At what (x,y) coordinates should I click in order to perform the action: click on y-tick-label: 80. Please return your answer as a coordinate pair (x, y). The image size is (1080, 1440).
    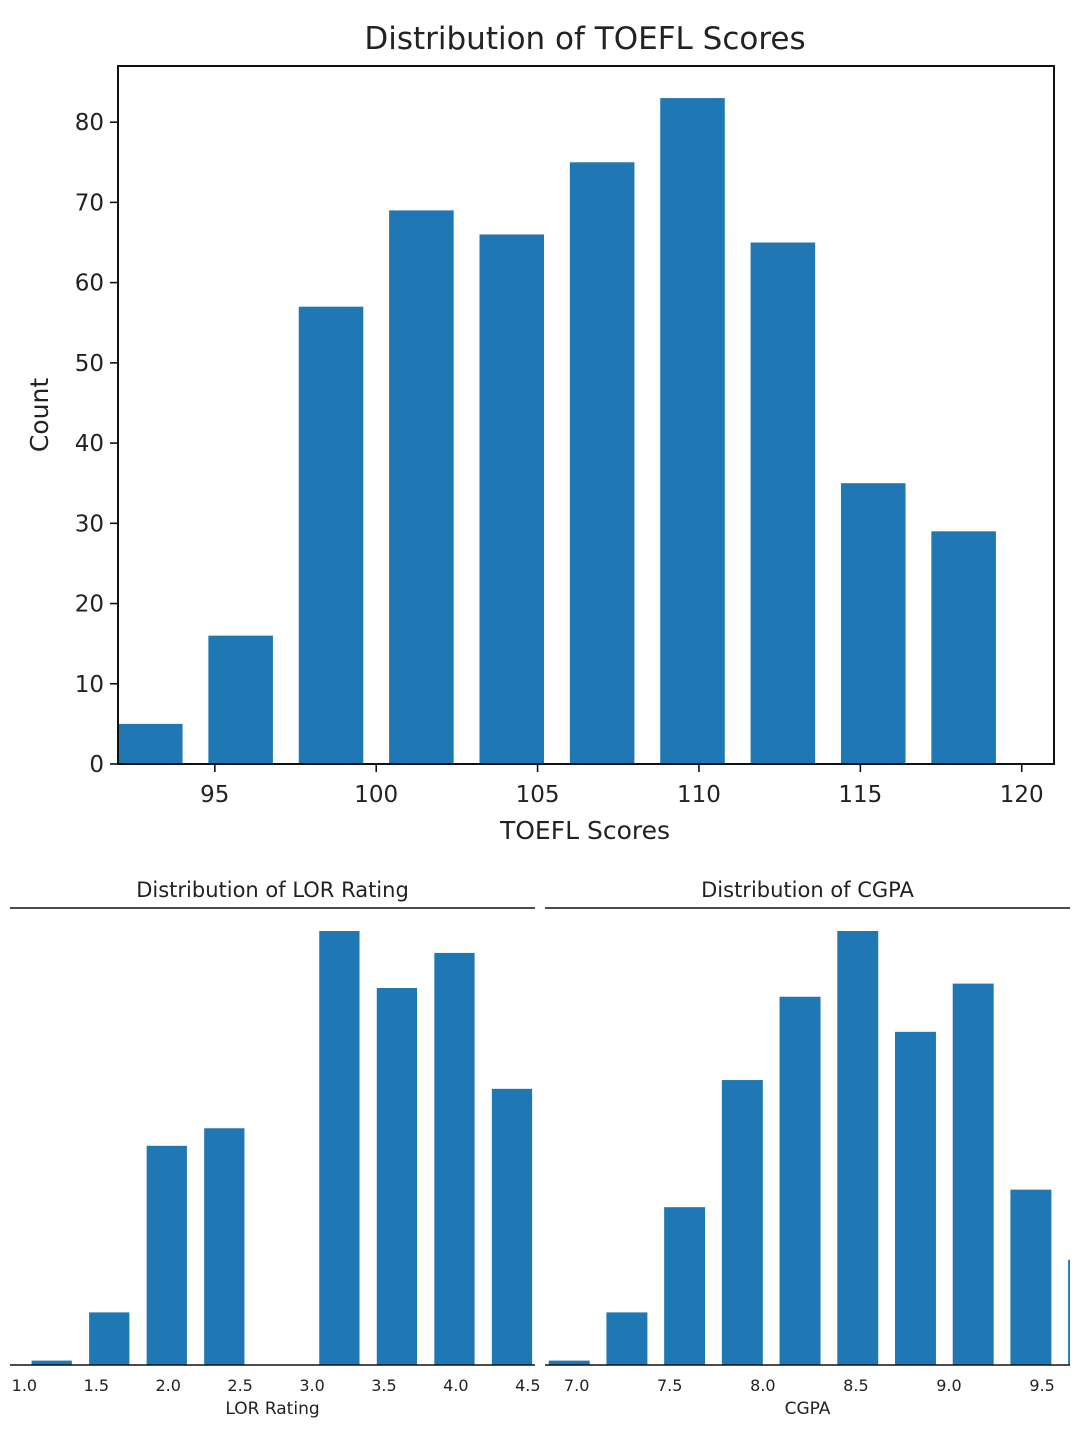
    Looking at the image, I should click on (89, 123).